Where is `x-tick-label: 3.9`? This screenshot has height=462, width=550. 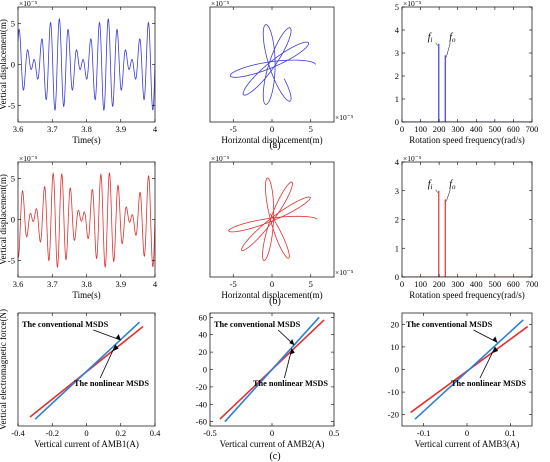
x-tick-label: 3.9 is located at coordinates (120, 284).